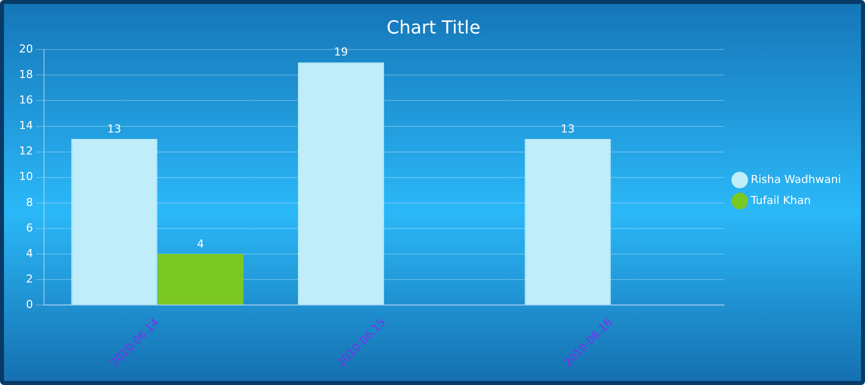  What do you see at coordinates (200, 243) in the screenshot?
I see `data-label: 4` at bounding box center [200, 243].